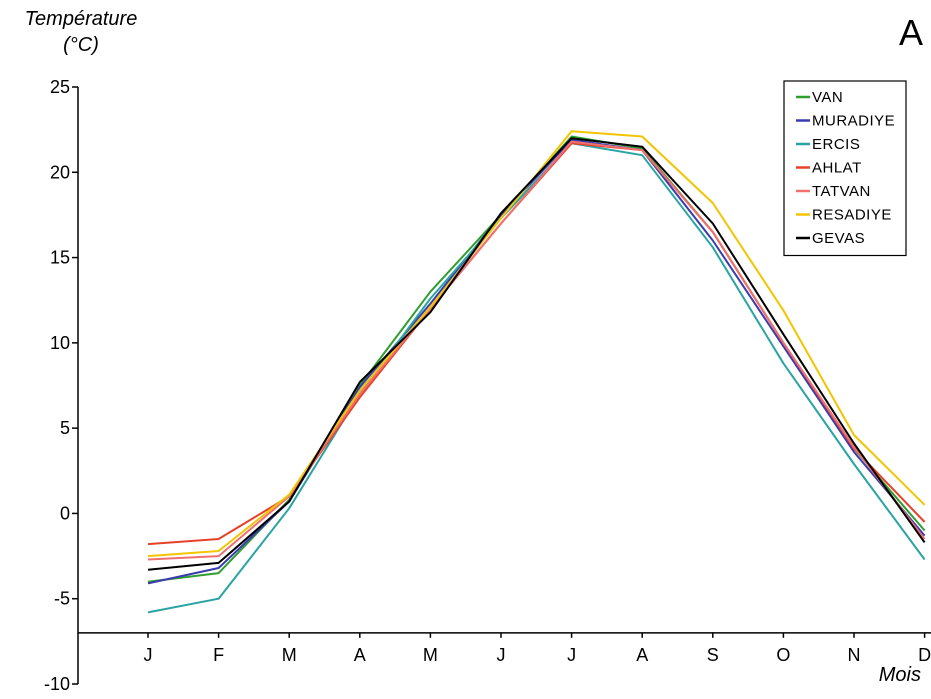 This screenshot has height=699, width=931. Describe the element at coordinates (838, 238) in the screenshot. I see `legend-entry: GEVAS` at that location.